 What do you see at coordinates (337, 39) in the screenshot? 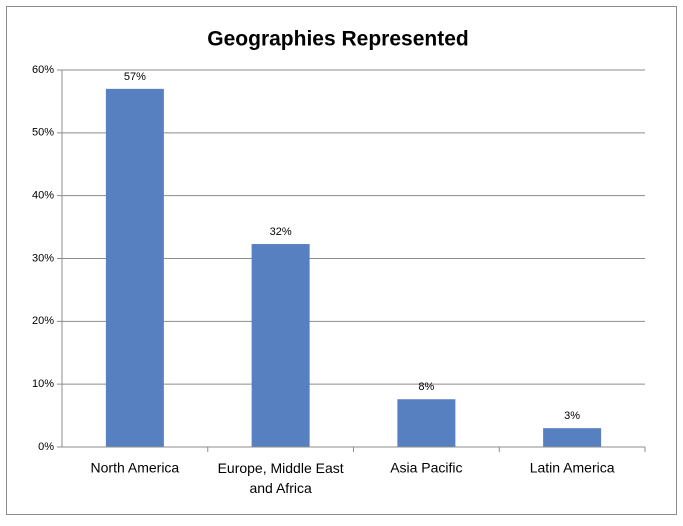
I see `chart-title: Geographies Represented` at bounding box center [337, 39].